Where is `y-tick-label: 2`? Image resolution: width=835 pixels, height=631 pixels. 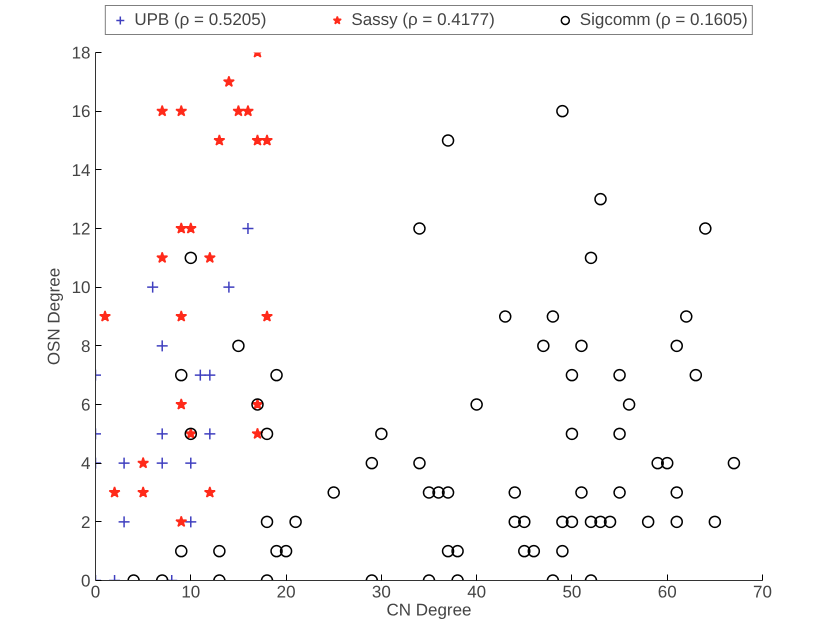 y-tick-label: 2 is located at coordinates (86, 522).